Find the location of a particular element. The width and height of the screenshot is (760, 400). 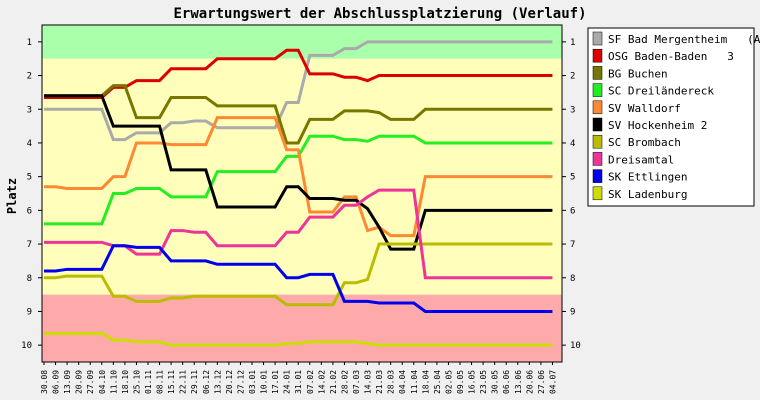

y-tick-label-right: 4 is located at coordinates (572, 144).